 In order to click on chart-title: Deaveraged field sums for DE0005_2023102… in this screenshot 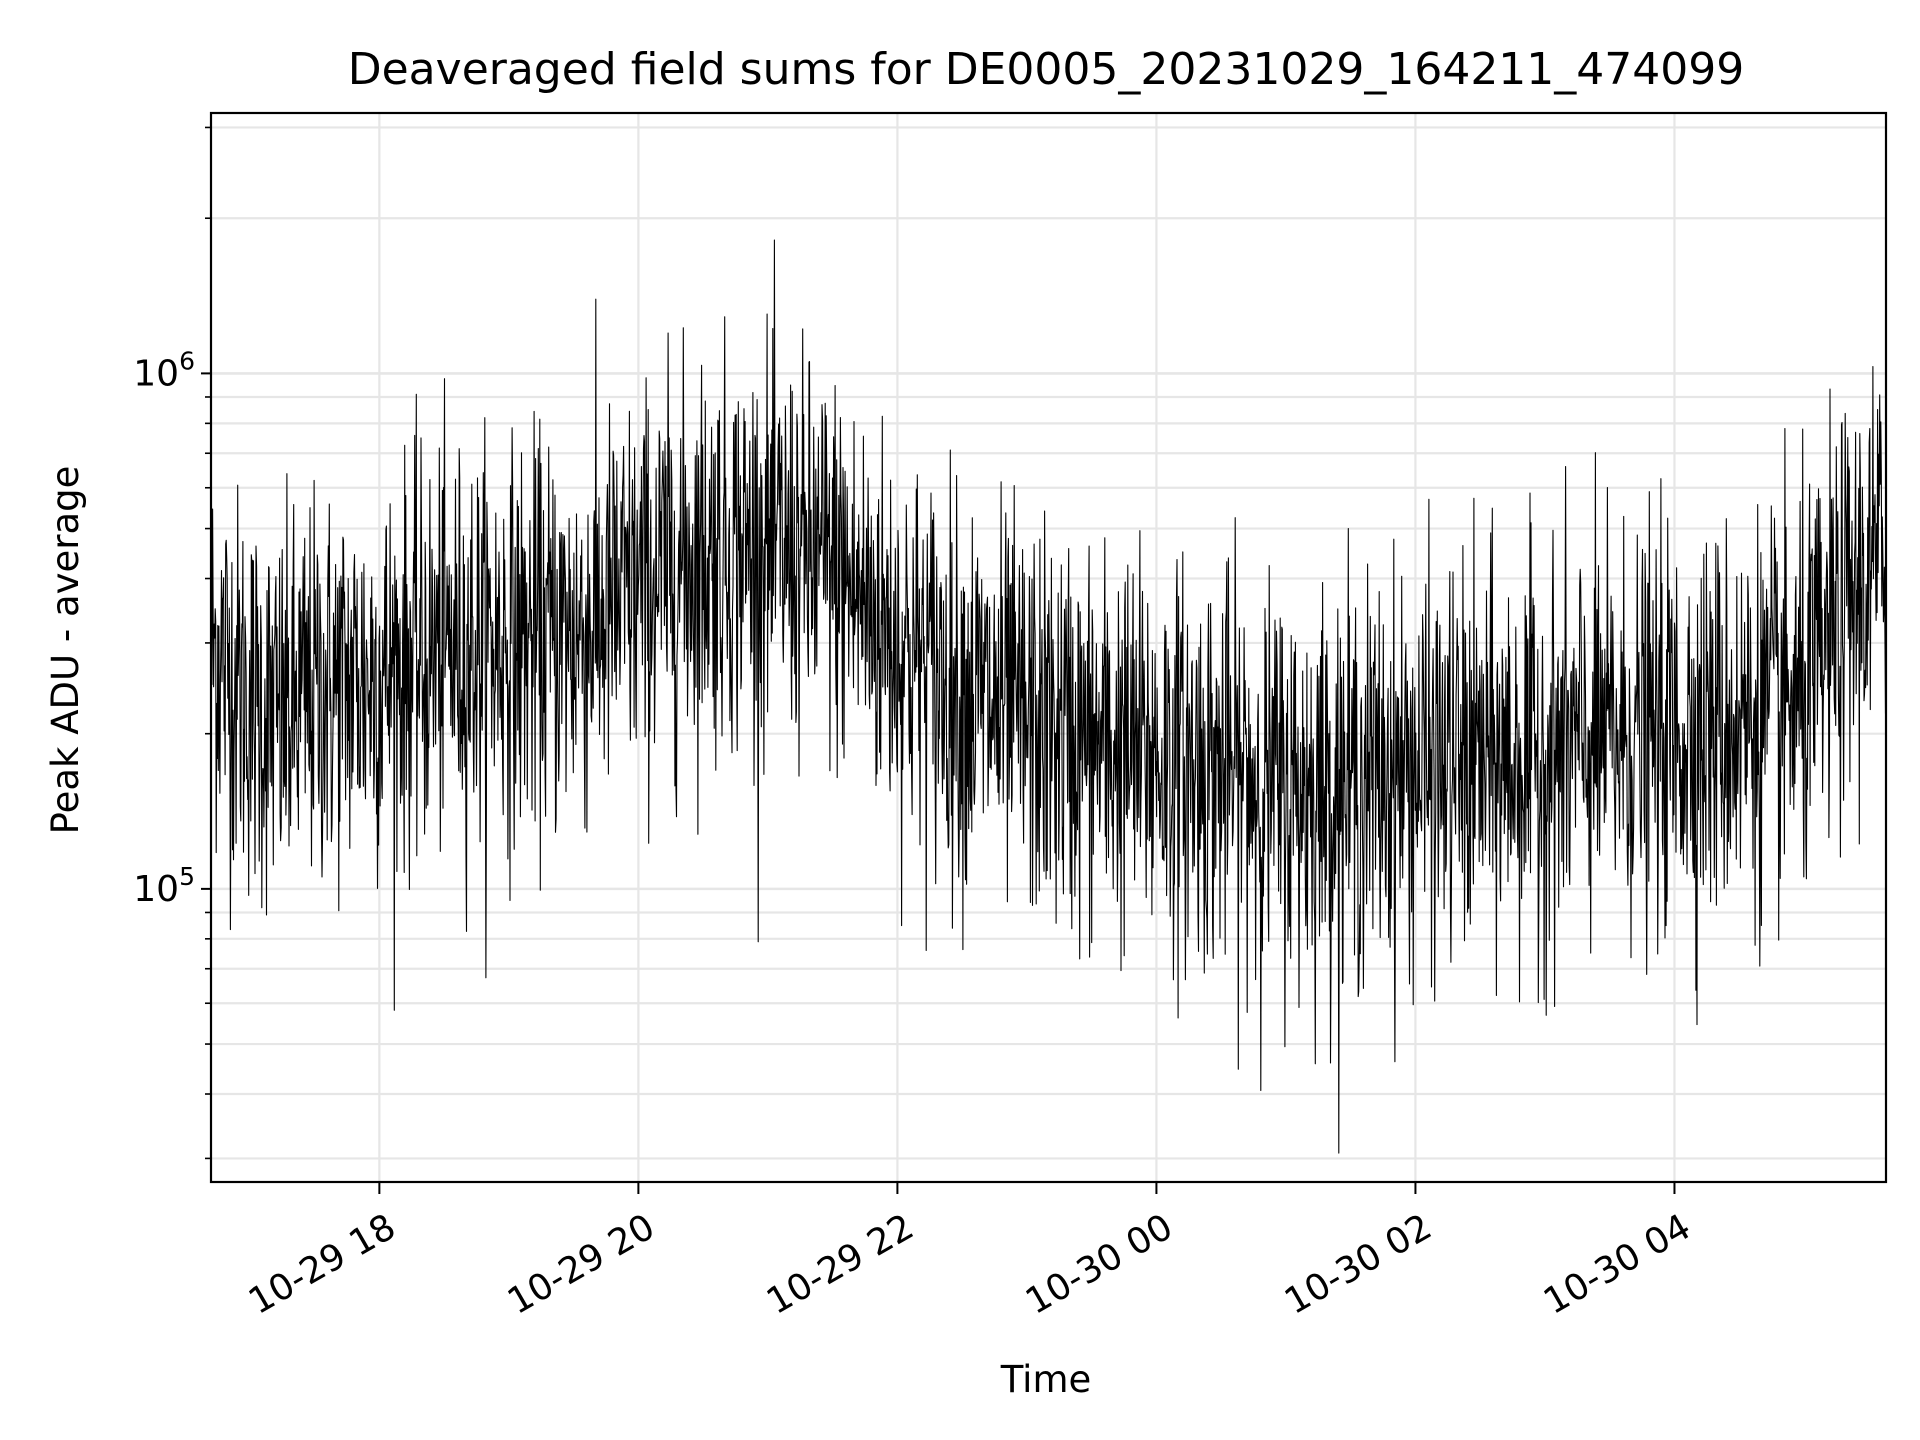, I will do `click(1046, 69)`.